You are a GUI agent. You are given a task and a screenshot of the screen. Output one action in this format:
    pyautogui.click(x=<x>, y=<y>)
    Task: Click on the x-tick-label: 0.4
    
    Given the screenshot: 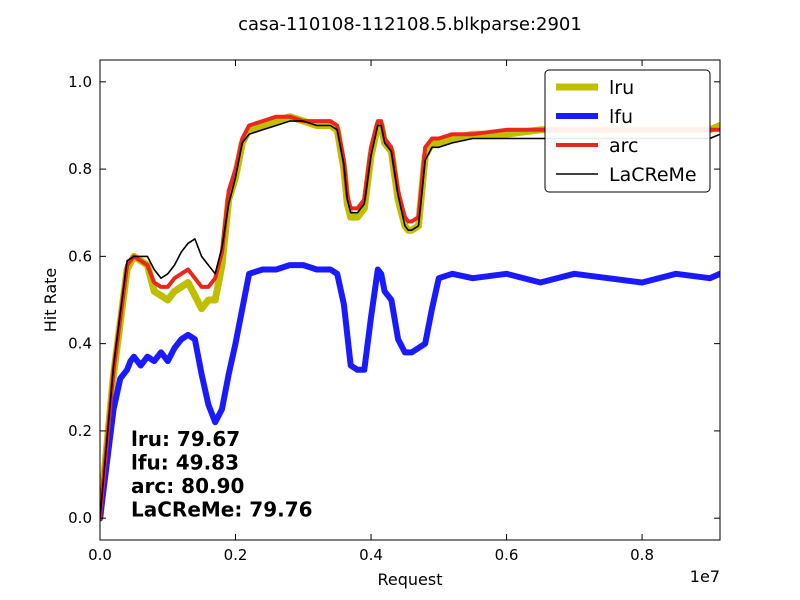 What is the action you would take?
    pyautogui.click(x=371, y=555)
    